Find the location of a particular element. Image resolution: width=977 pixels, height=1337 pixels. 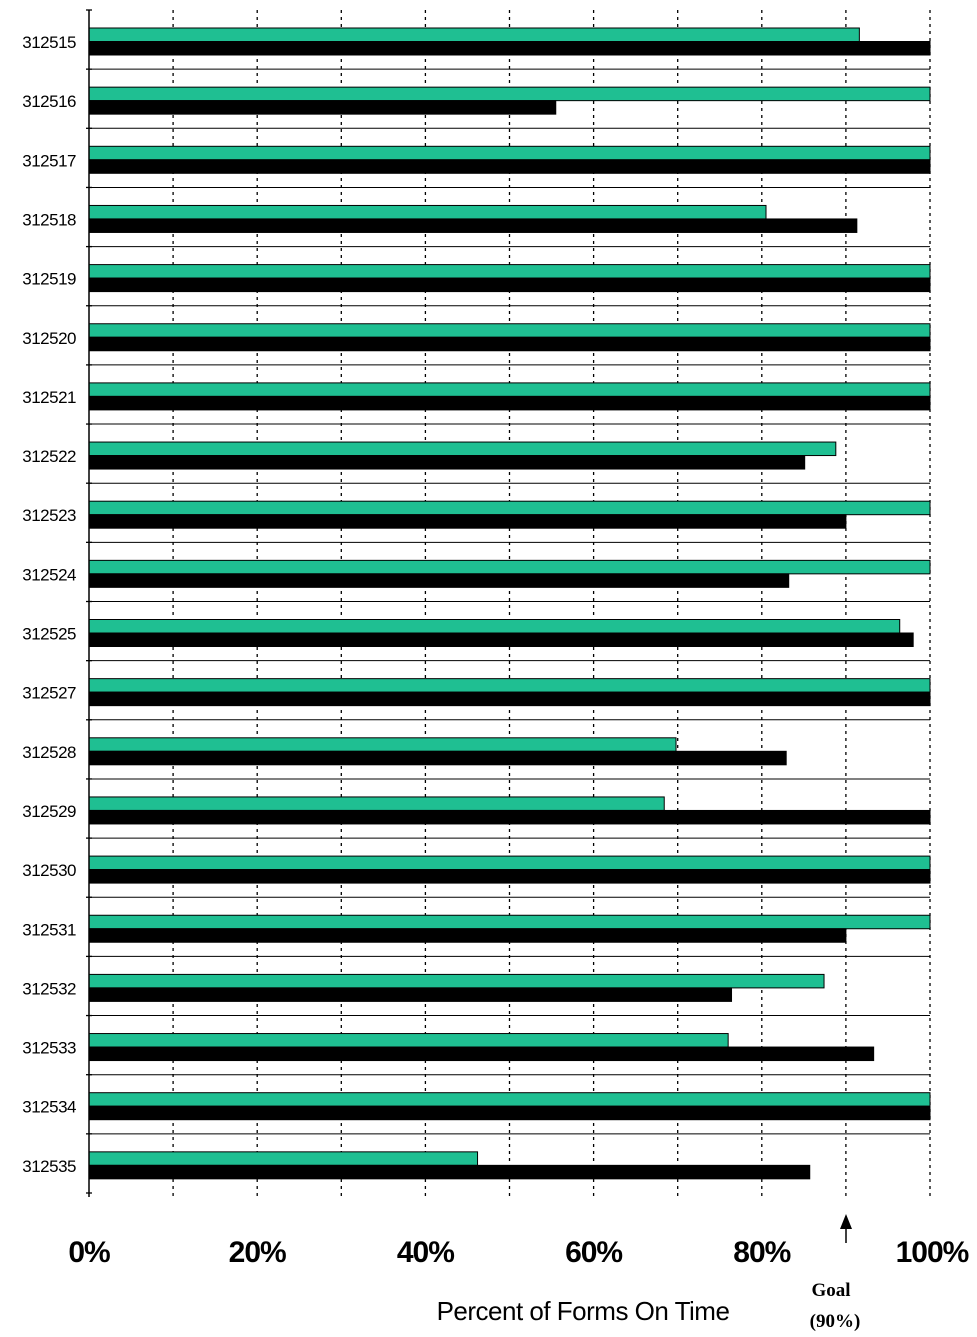

goal-value-label: (90%) is located at coordinates (835, 1321).